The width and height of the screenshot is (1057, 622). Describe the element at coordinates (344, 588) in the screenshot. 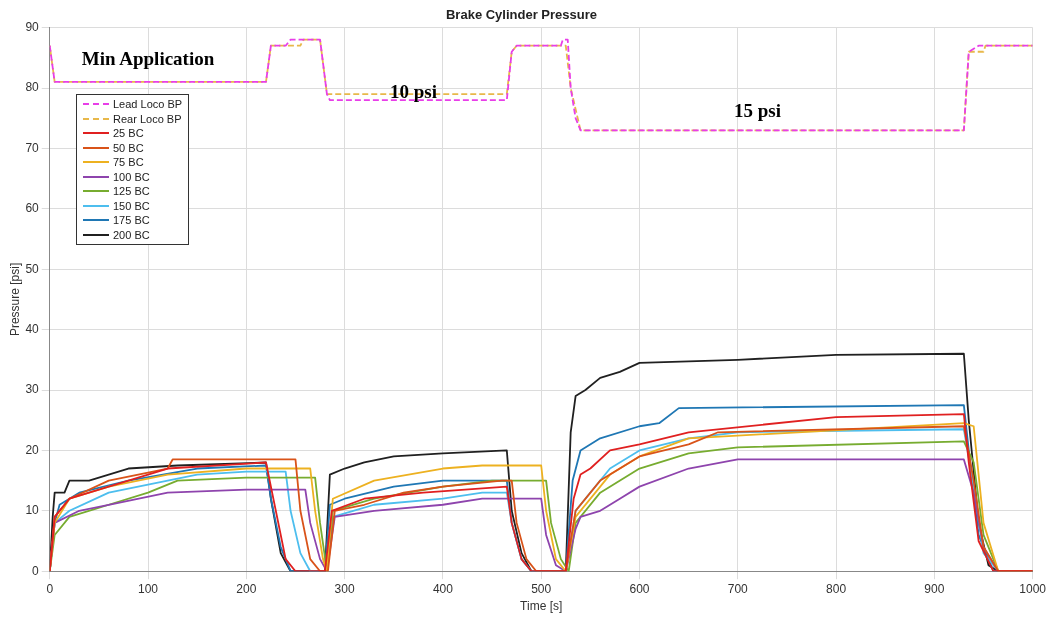

I see `x-tick-label: 300` at that location.